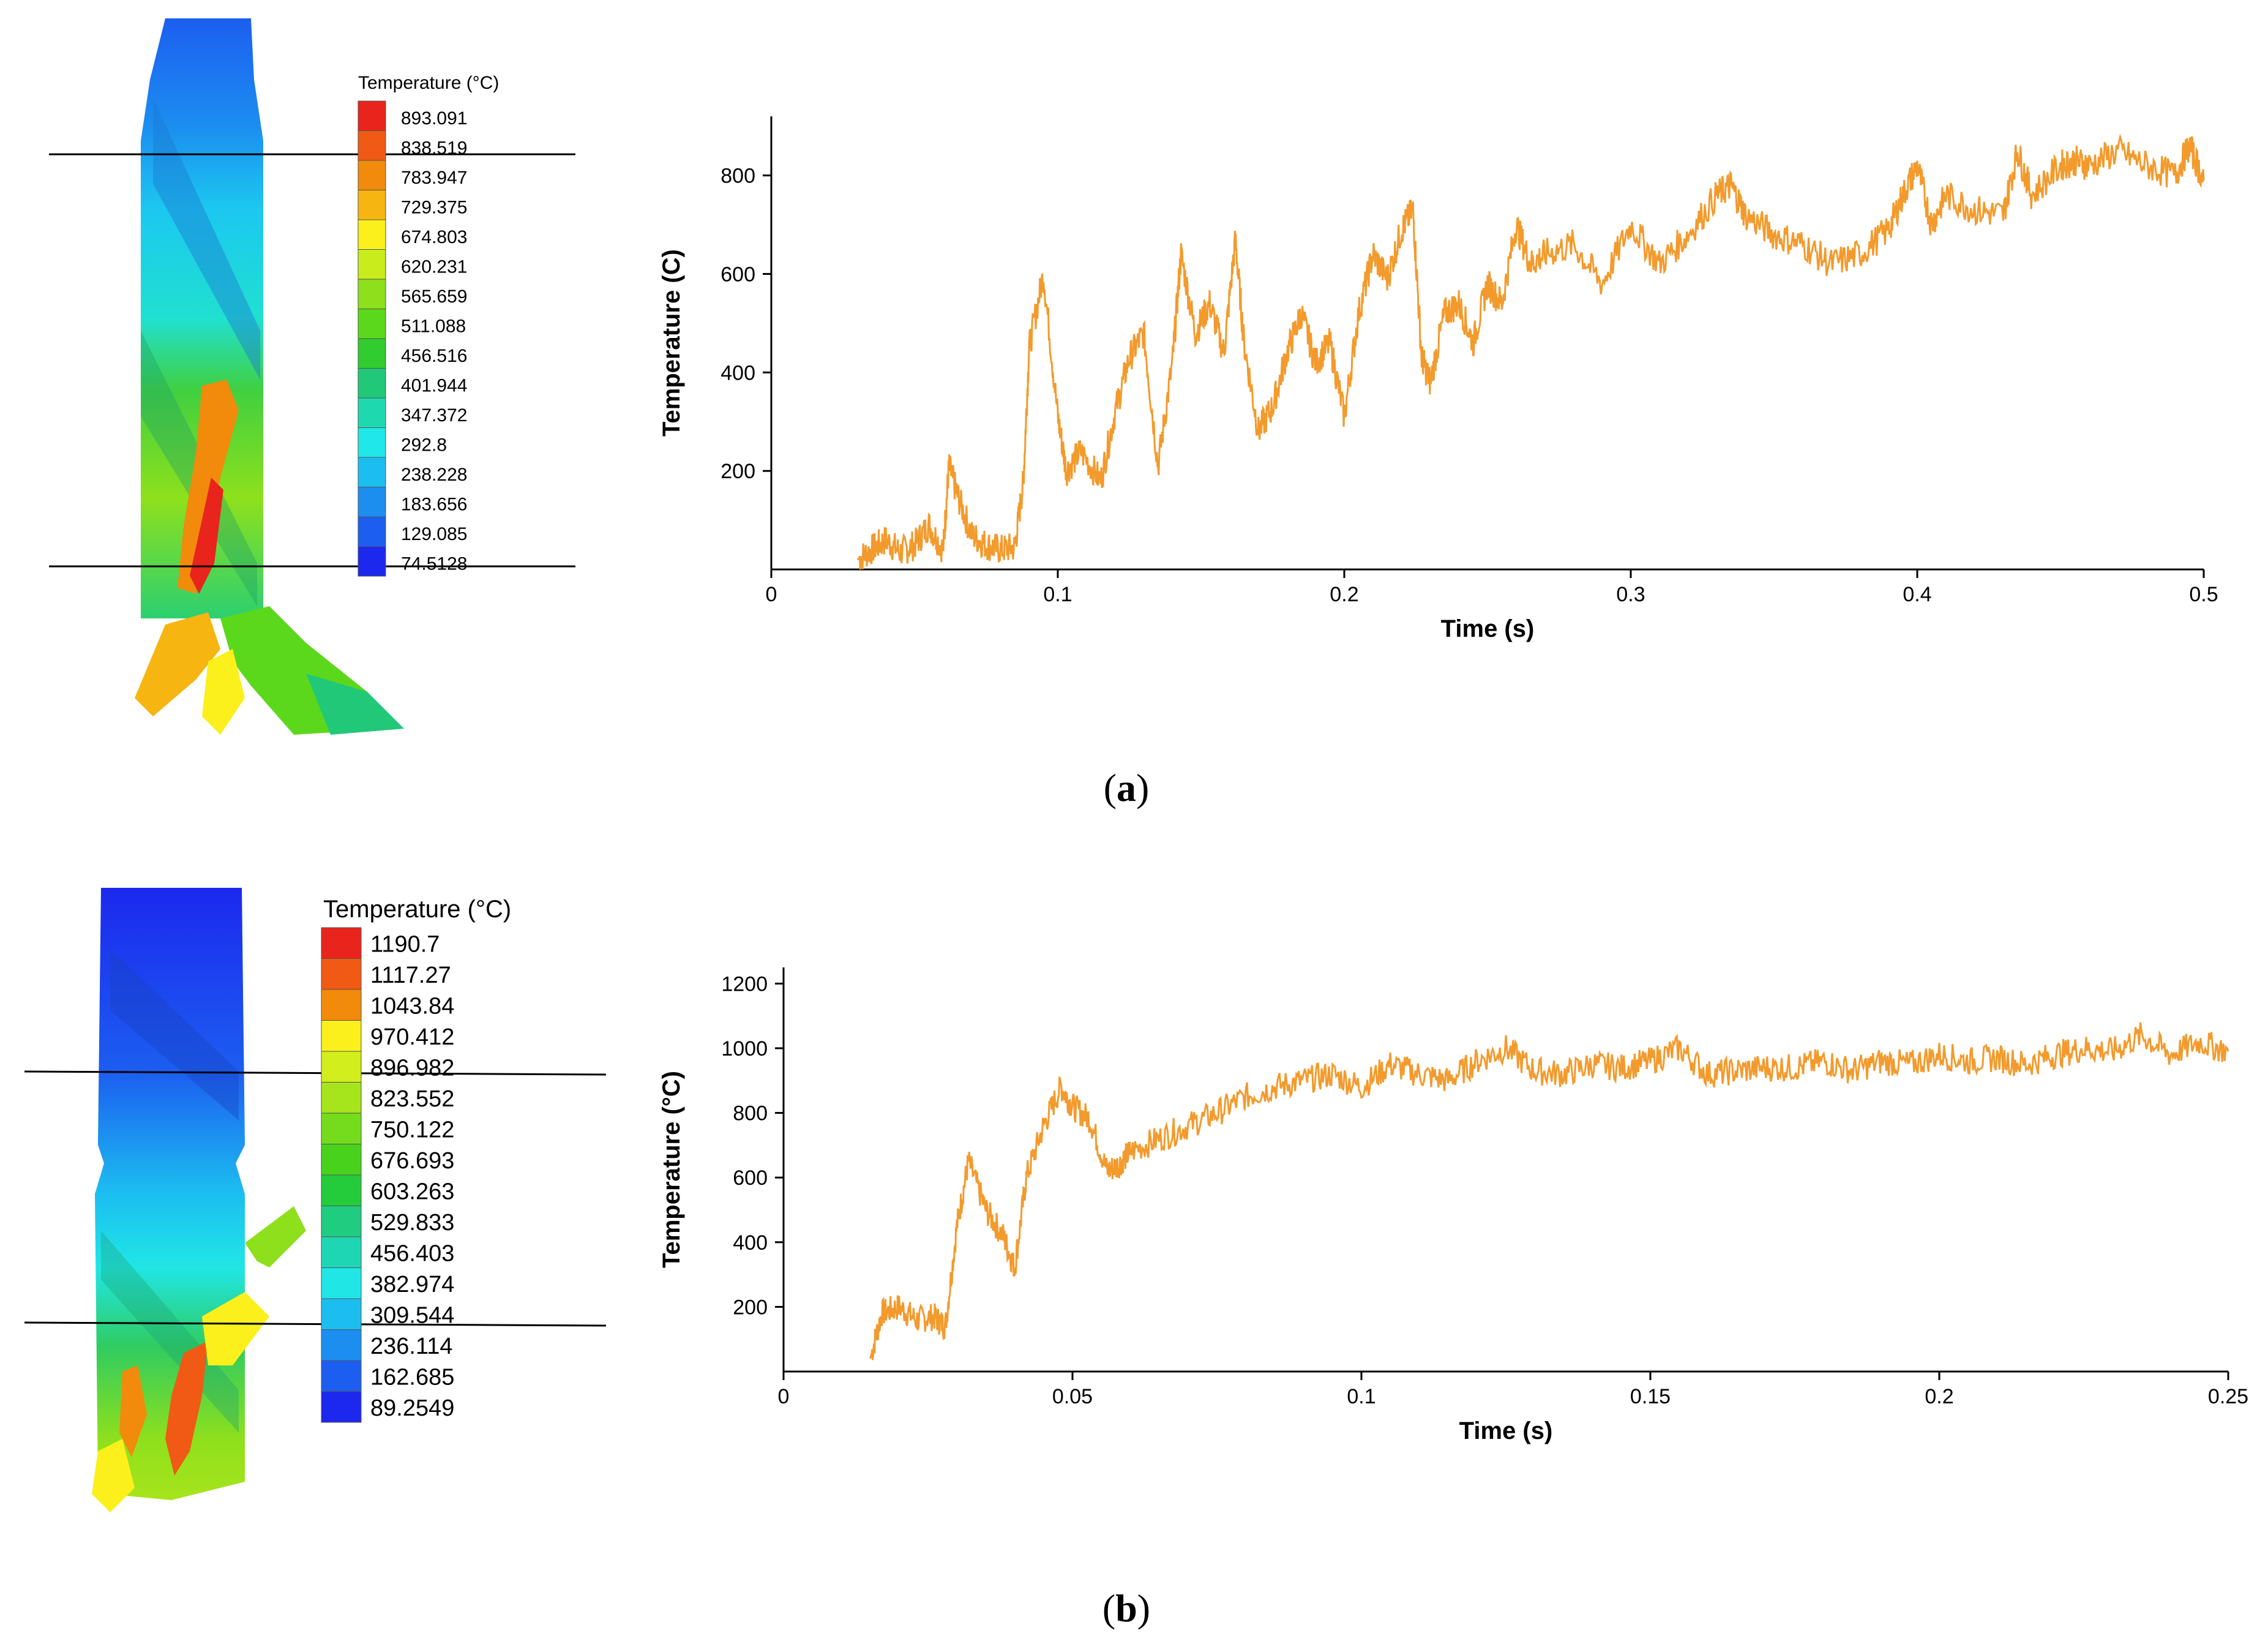 Image resolution: width=2268 pixels, height=1644 pixels. I want to click on y-axis-label: Temperature (C), so click(671, 343).